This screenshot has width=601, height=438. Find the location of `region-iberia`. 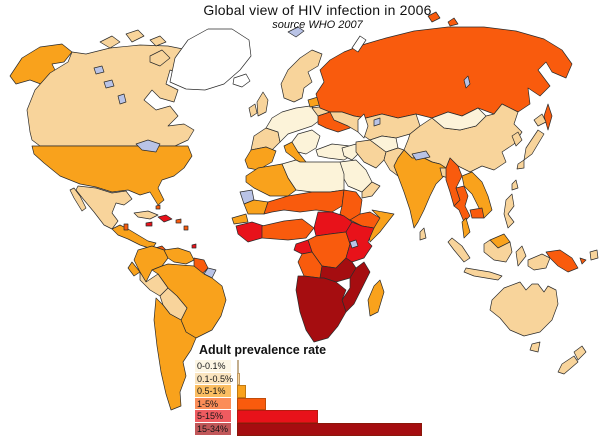

region-iberia is located at coordinates (260, 158).